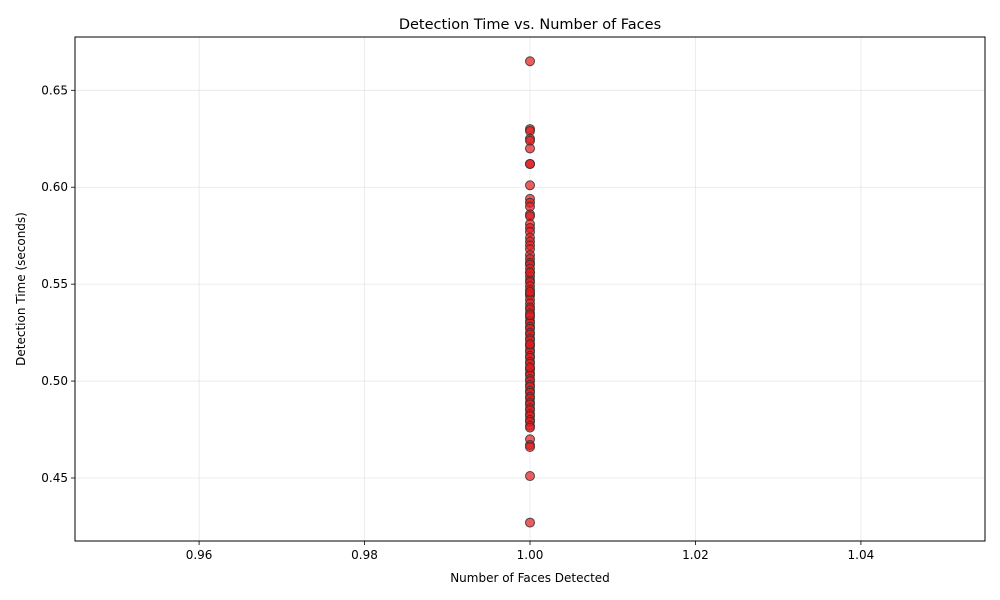 This screenshot has height=600, width=1000. I want to click on x-axis-ticks: 0.96 0.98 1.00 1.02 1.04, so click(530, 551).